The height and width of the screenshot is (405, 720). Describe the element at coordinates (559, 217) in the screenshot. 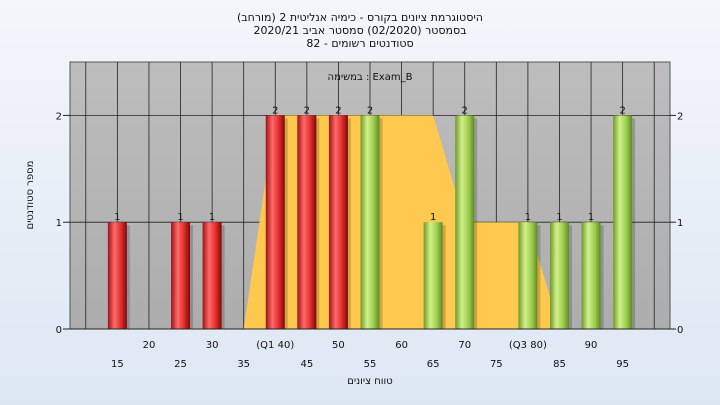

I see `bar-value-label-85: 1` at that location.